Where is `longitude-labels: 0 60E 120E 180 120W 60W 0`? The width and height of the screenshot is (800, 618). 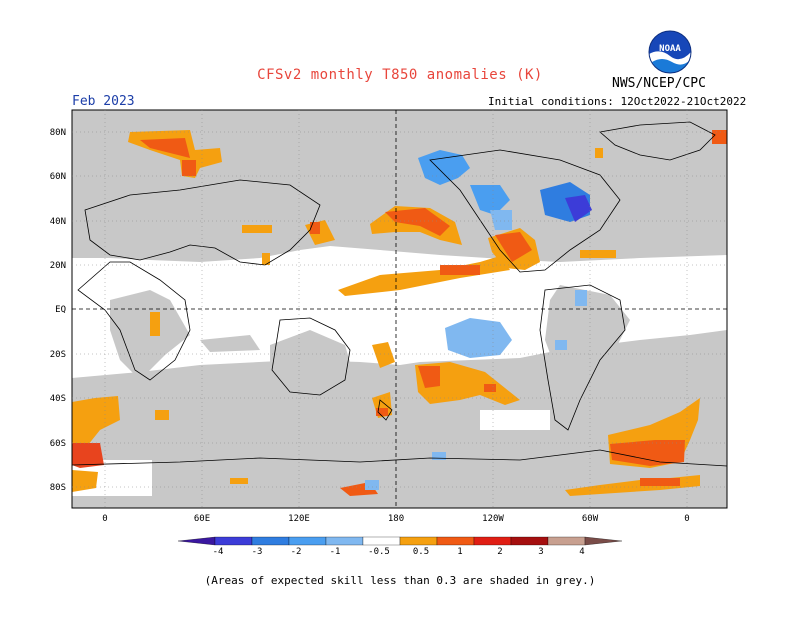 longitude-labels: 0 60E 120E 180 120W 60W 0 is located at coordinates (395, 519).